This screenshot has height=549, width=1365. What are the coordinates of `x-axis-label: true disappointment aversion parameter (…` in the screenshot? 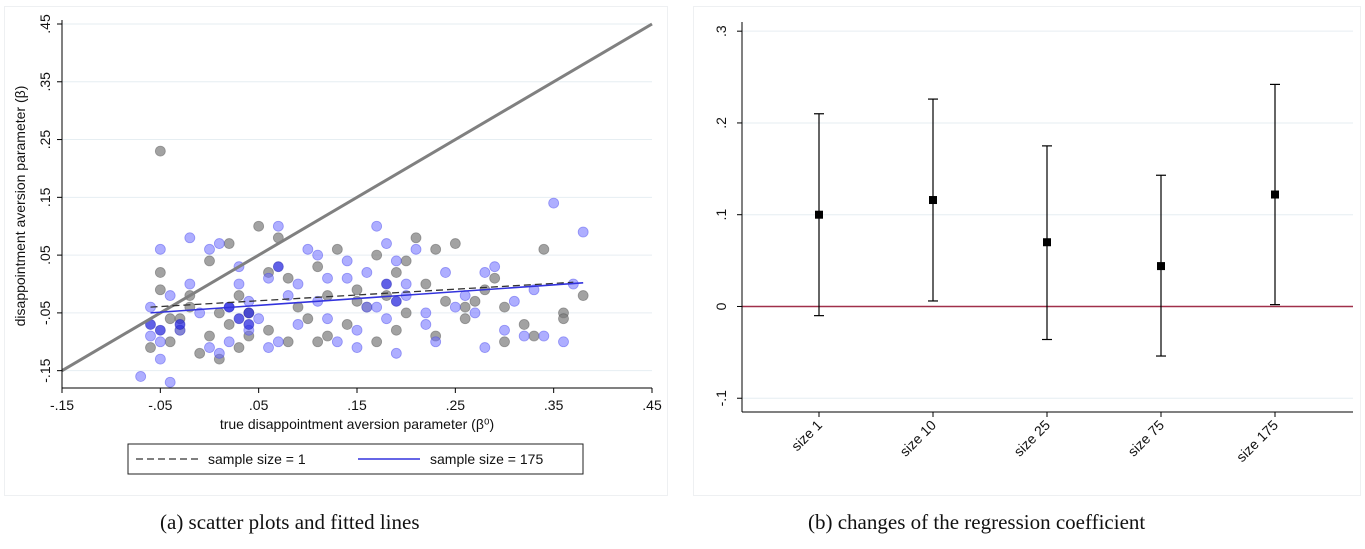 It's located at (357, 424).